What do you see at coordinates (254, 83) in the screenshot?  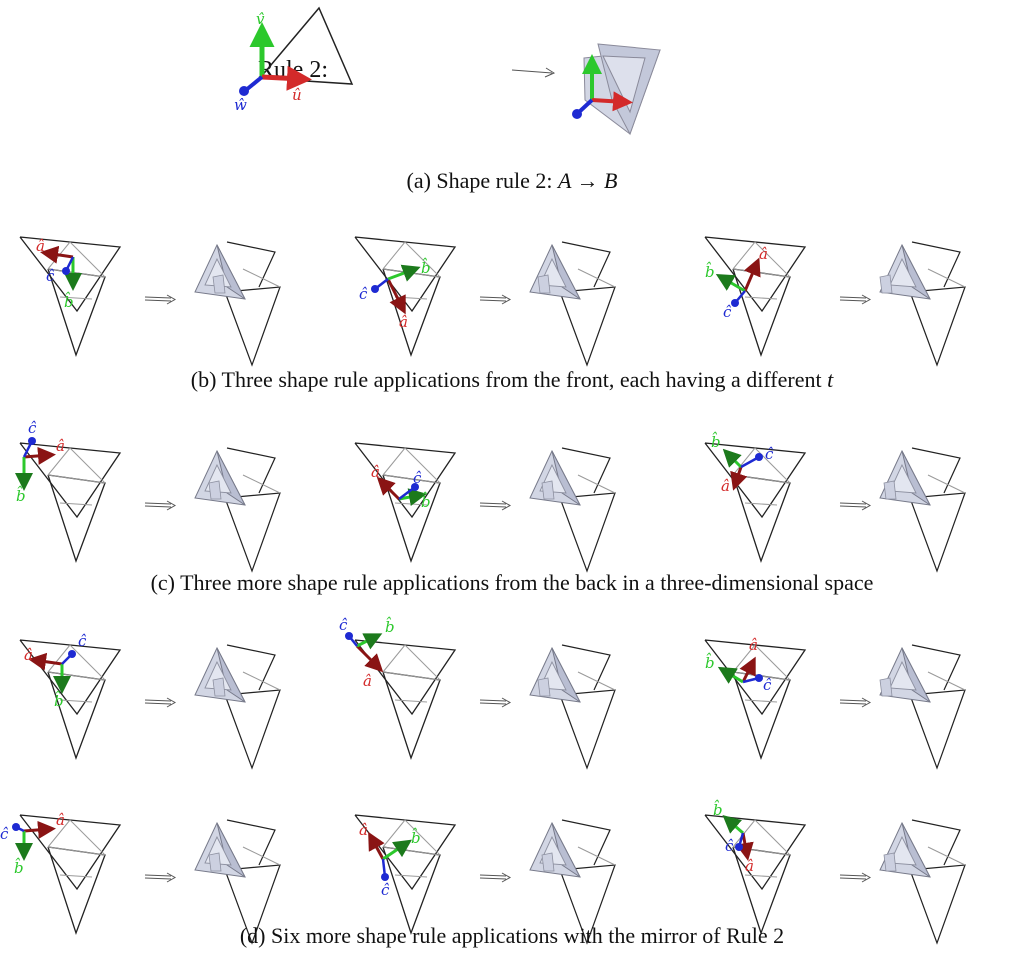 I see `axis-w-arrow` at bounding box center [254, 83].